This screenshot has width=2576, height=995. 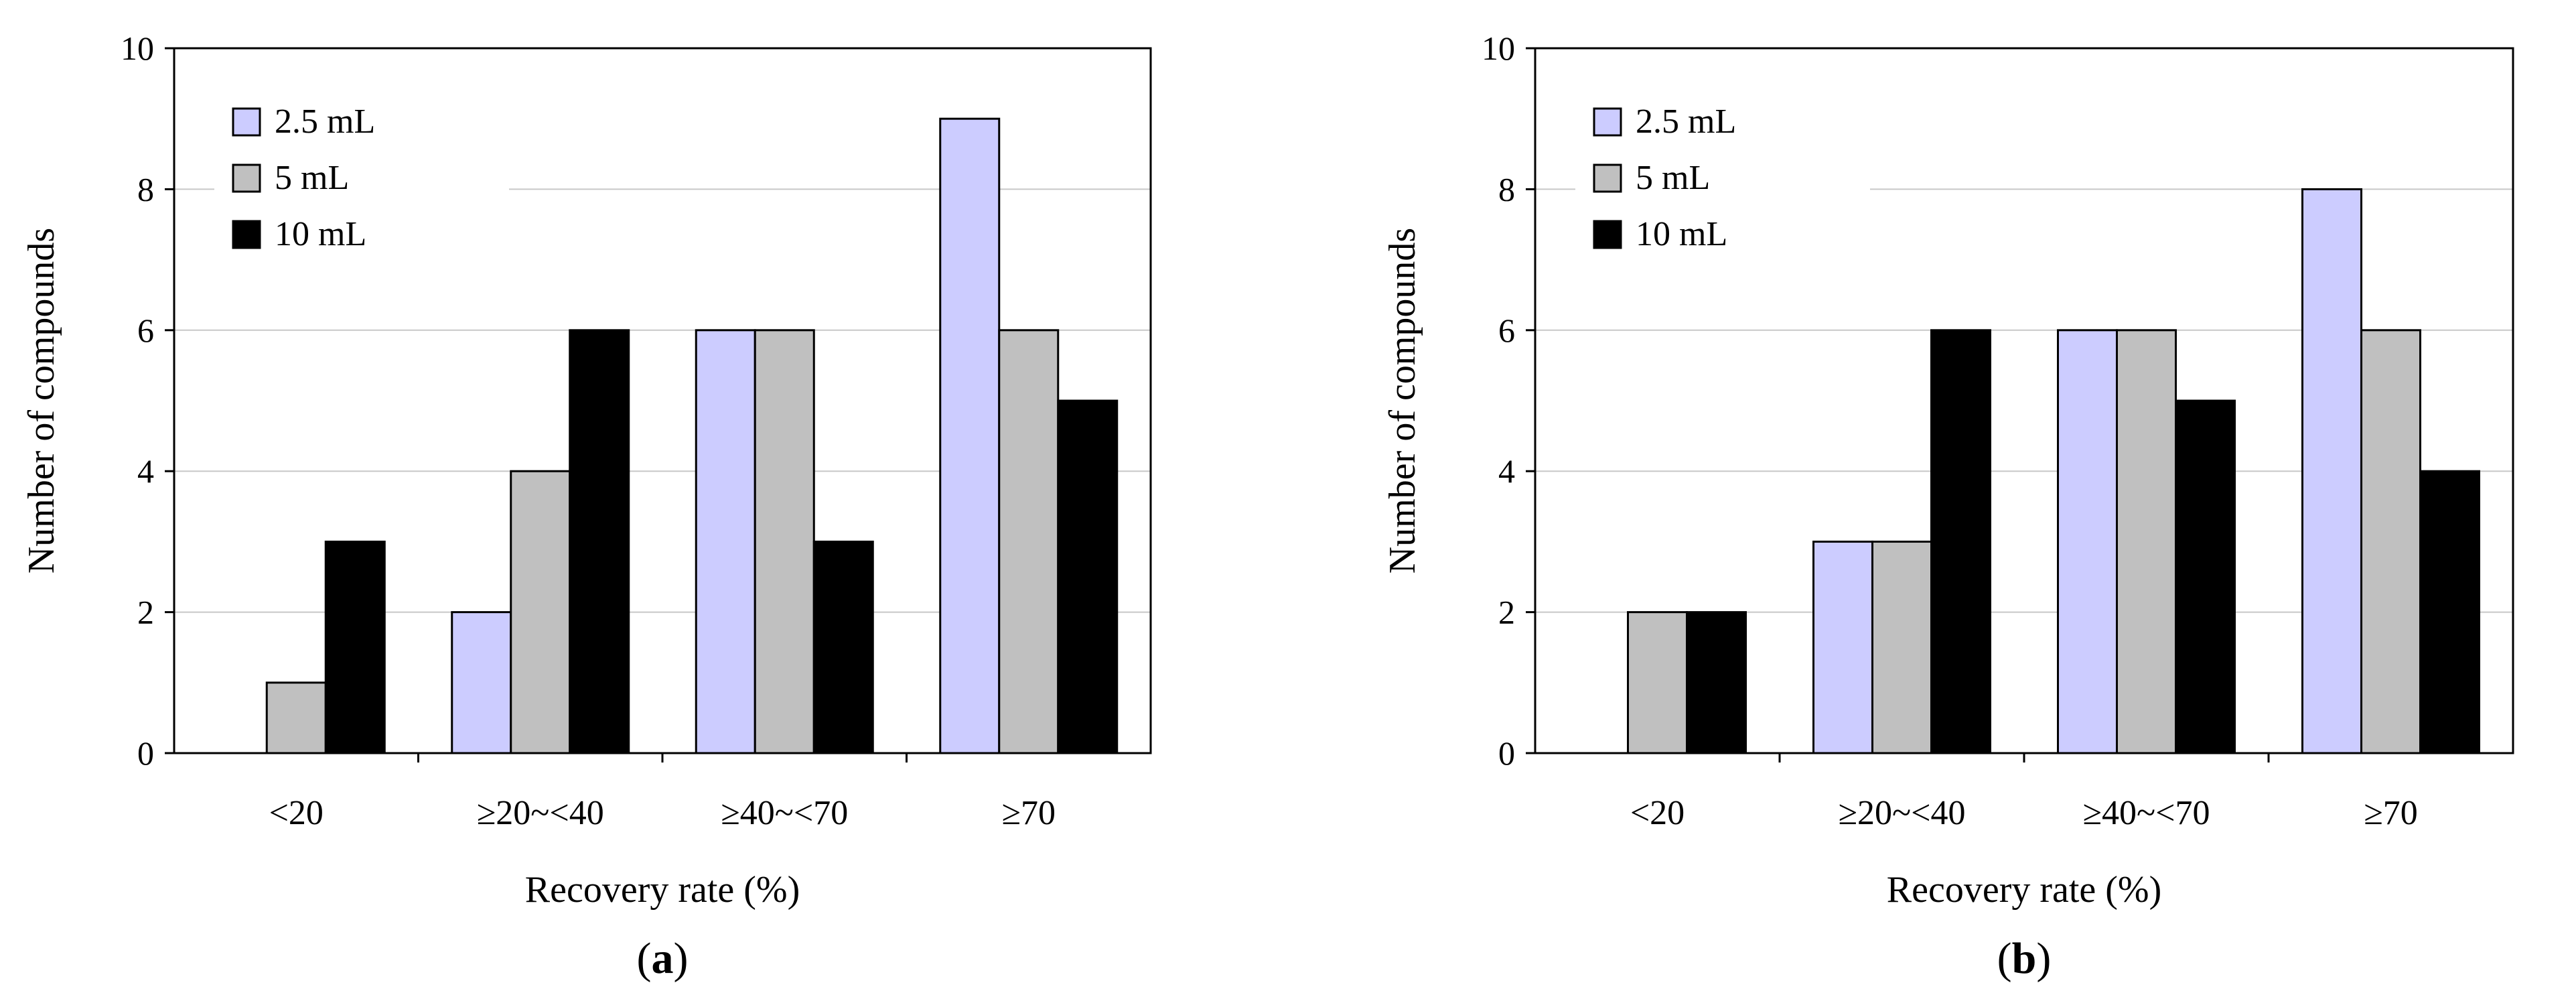 I want to click on panel-label: (b), so click(x=2024, y=958).